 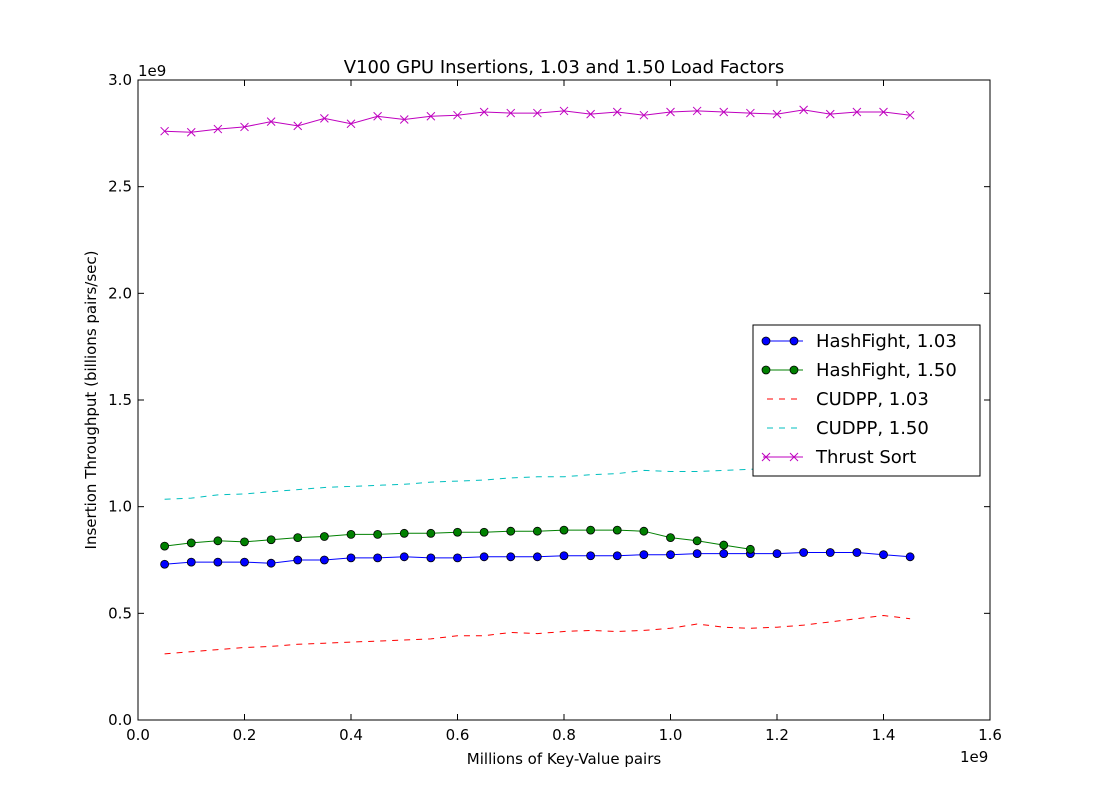 What do you see at coordinates (120, 400) in the screenshot?
I see `y-tick-label: 1.5` at bounding box center [120, 400].